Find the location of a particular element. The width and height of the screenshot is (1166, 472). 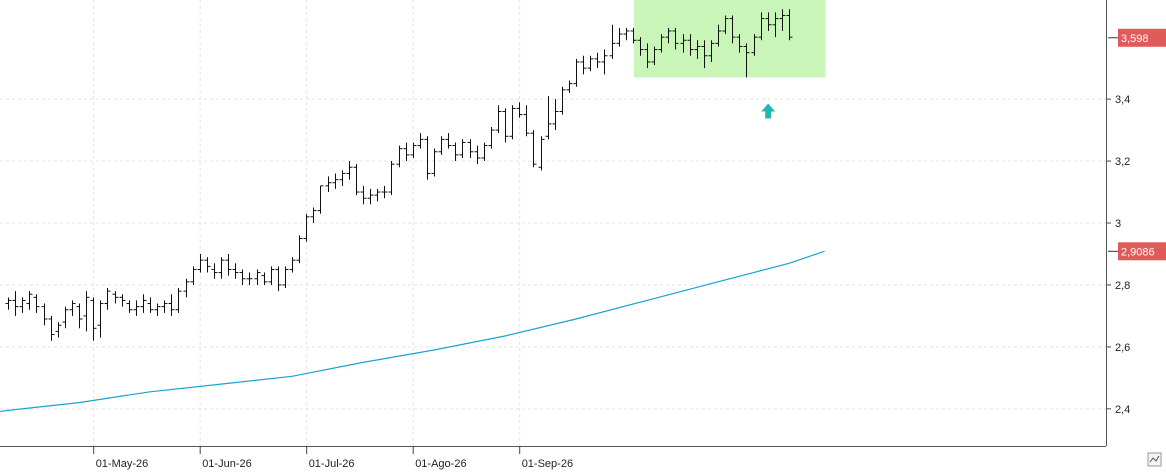

y-tick-label: 3,4 is located at coordinates (1122, 100).